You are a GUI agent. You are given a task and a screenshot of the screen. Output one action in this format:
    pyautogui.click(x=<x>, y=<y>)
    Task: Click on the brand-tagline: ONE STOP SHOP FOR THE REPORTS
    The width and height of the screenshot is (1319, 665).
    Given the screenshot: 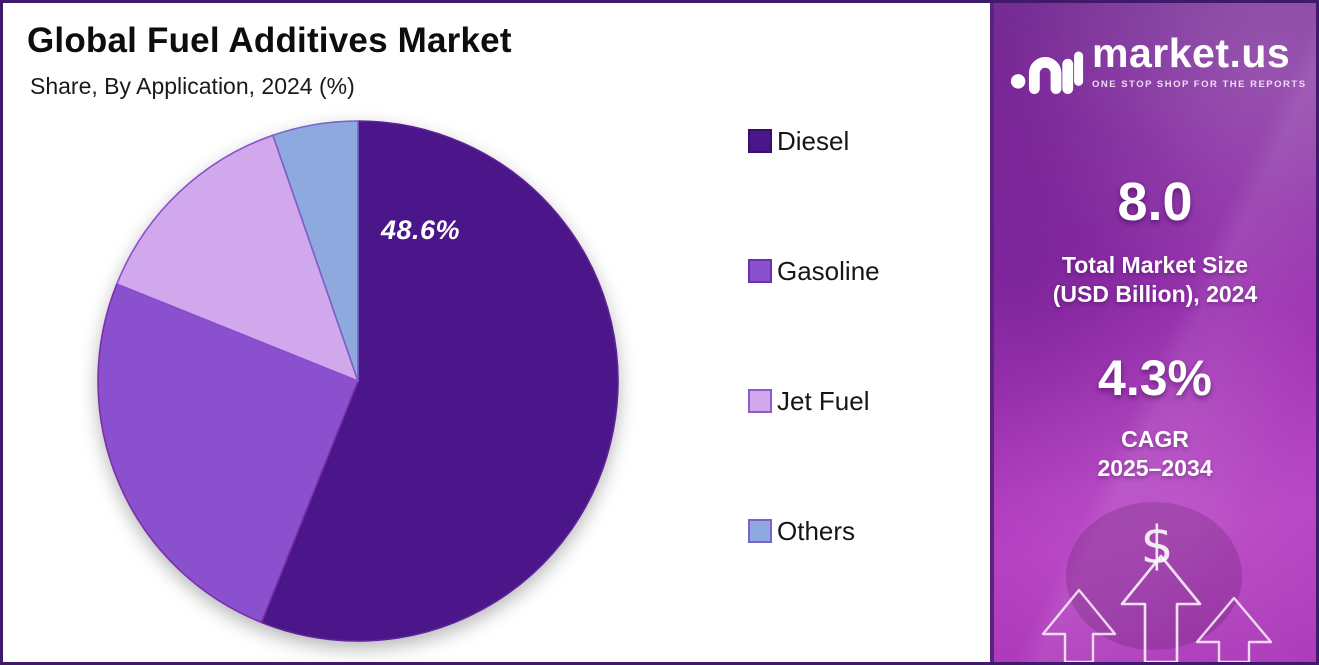 What is the action you would take?
    pyautogui.click(x=1199, y=84)
    